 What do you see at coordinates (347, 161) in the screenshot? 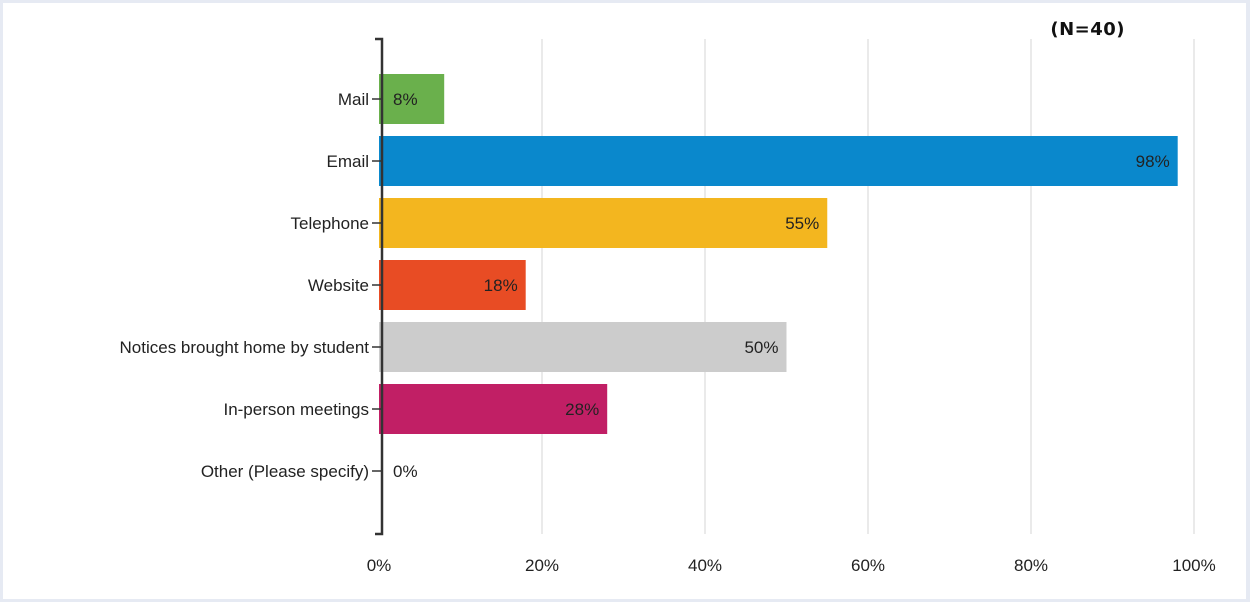
I see `category-label-1: Email` at bounding box center [347, 161].